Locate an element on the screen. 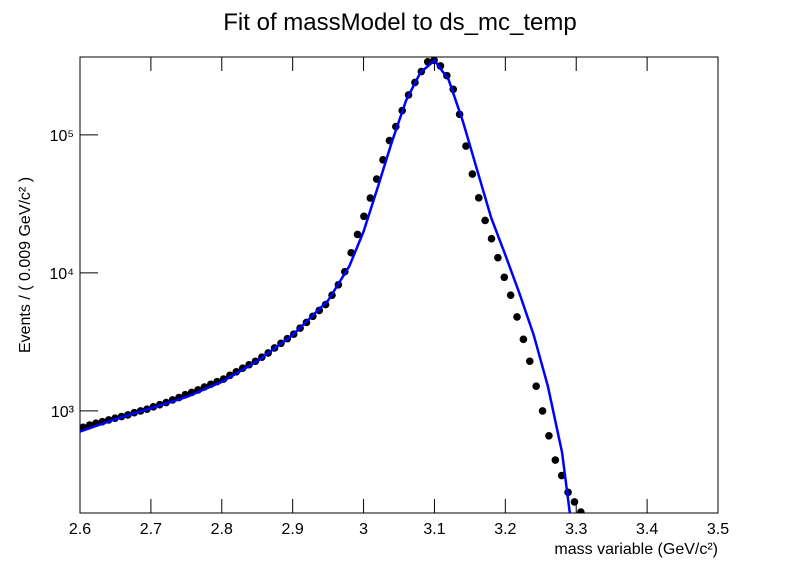 The image size is (798, 571). x-tick-label: 2.7 is located at coordinates (151, 529).